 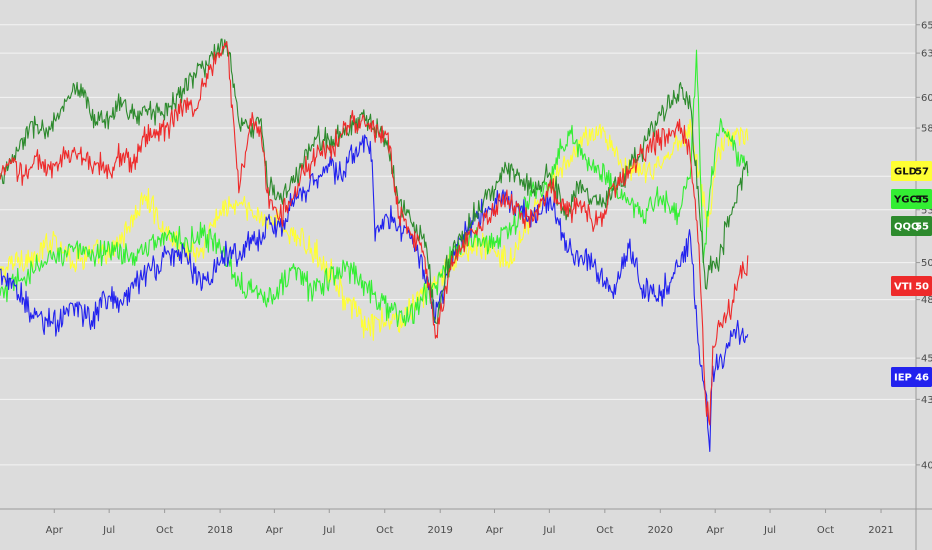 What do you see at coordinates (926, 359) in the screenshot?
I see `y-tick-label: 45` at bounding box center [926, 359].